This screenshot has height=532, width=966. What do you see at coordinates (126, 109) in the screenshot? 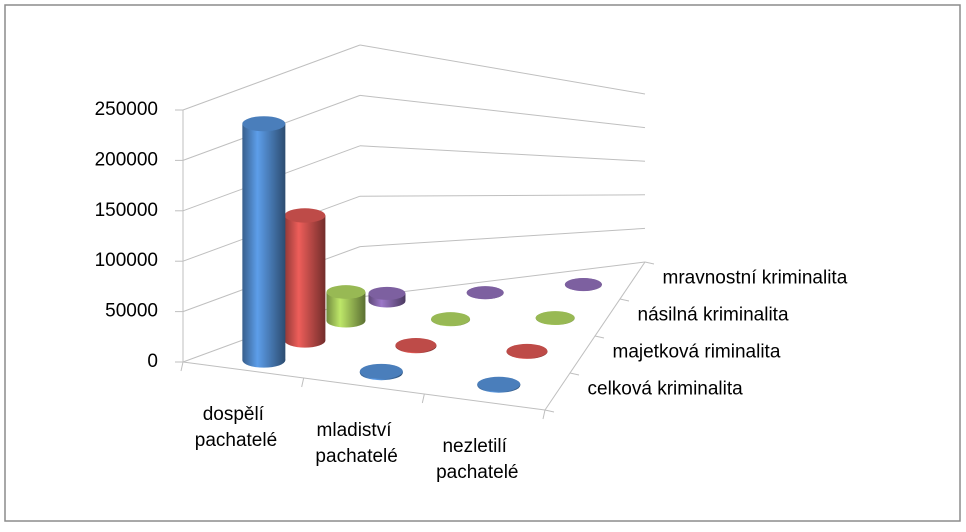
I see `y-tick-label: 250000` at bounding box center [126, 109].